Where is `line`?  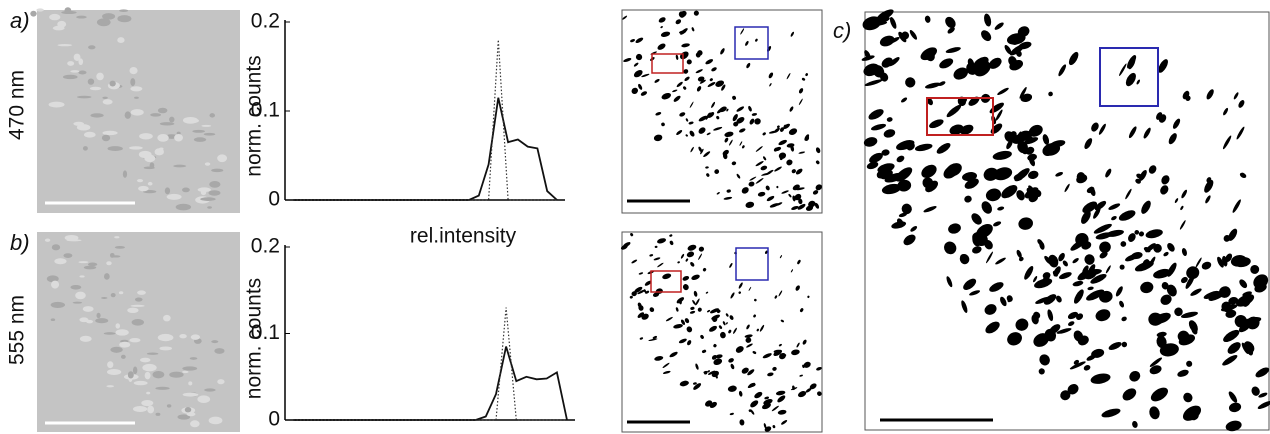 line is located at coordinates (425, 120).